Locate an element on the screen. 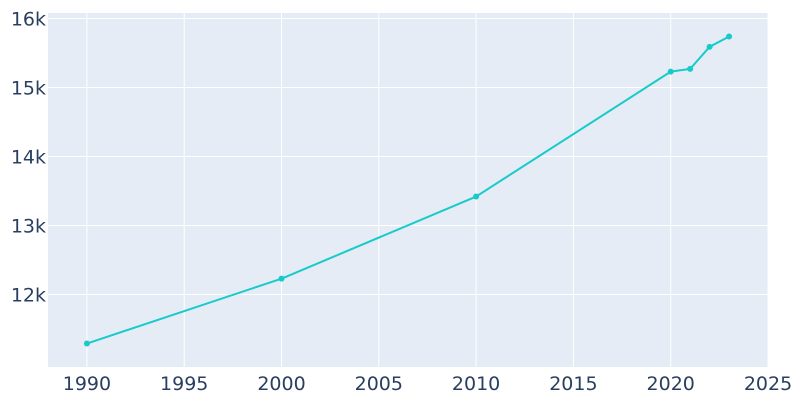 Image resolution: width=800 pixels, height=405 pixels. x-tick-label-1990: 1990 is located at coordinates (87, 384).